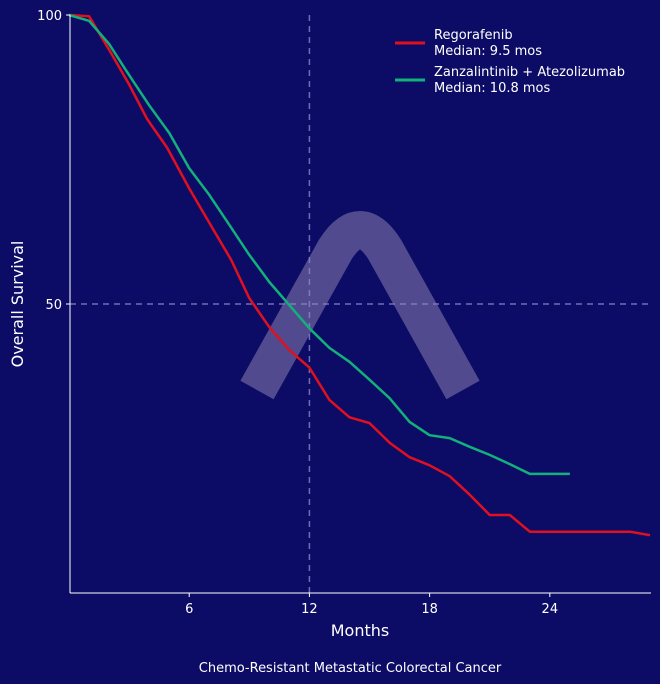  What do you see at coordinates (309, 609) in the screenshot?
I see `x-tick-label: 12` at bounding box center [309, 609].